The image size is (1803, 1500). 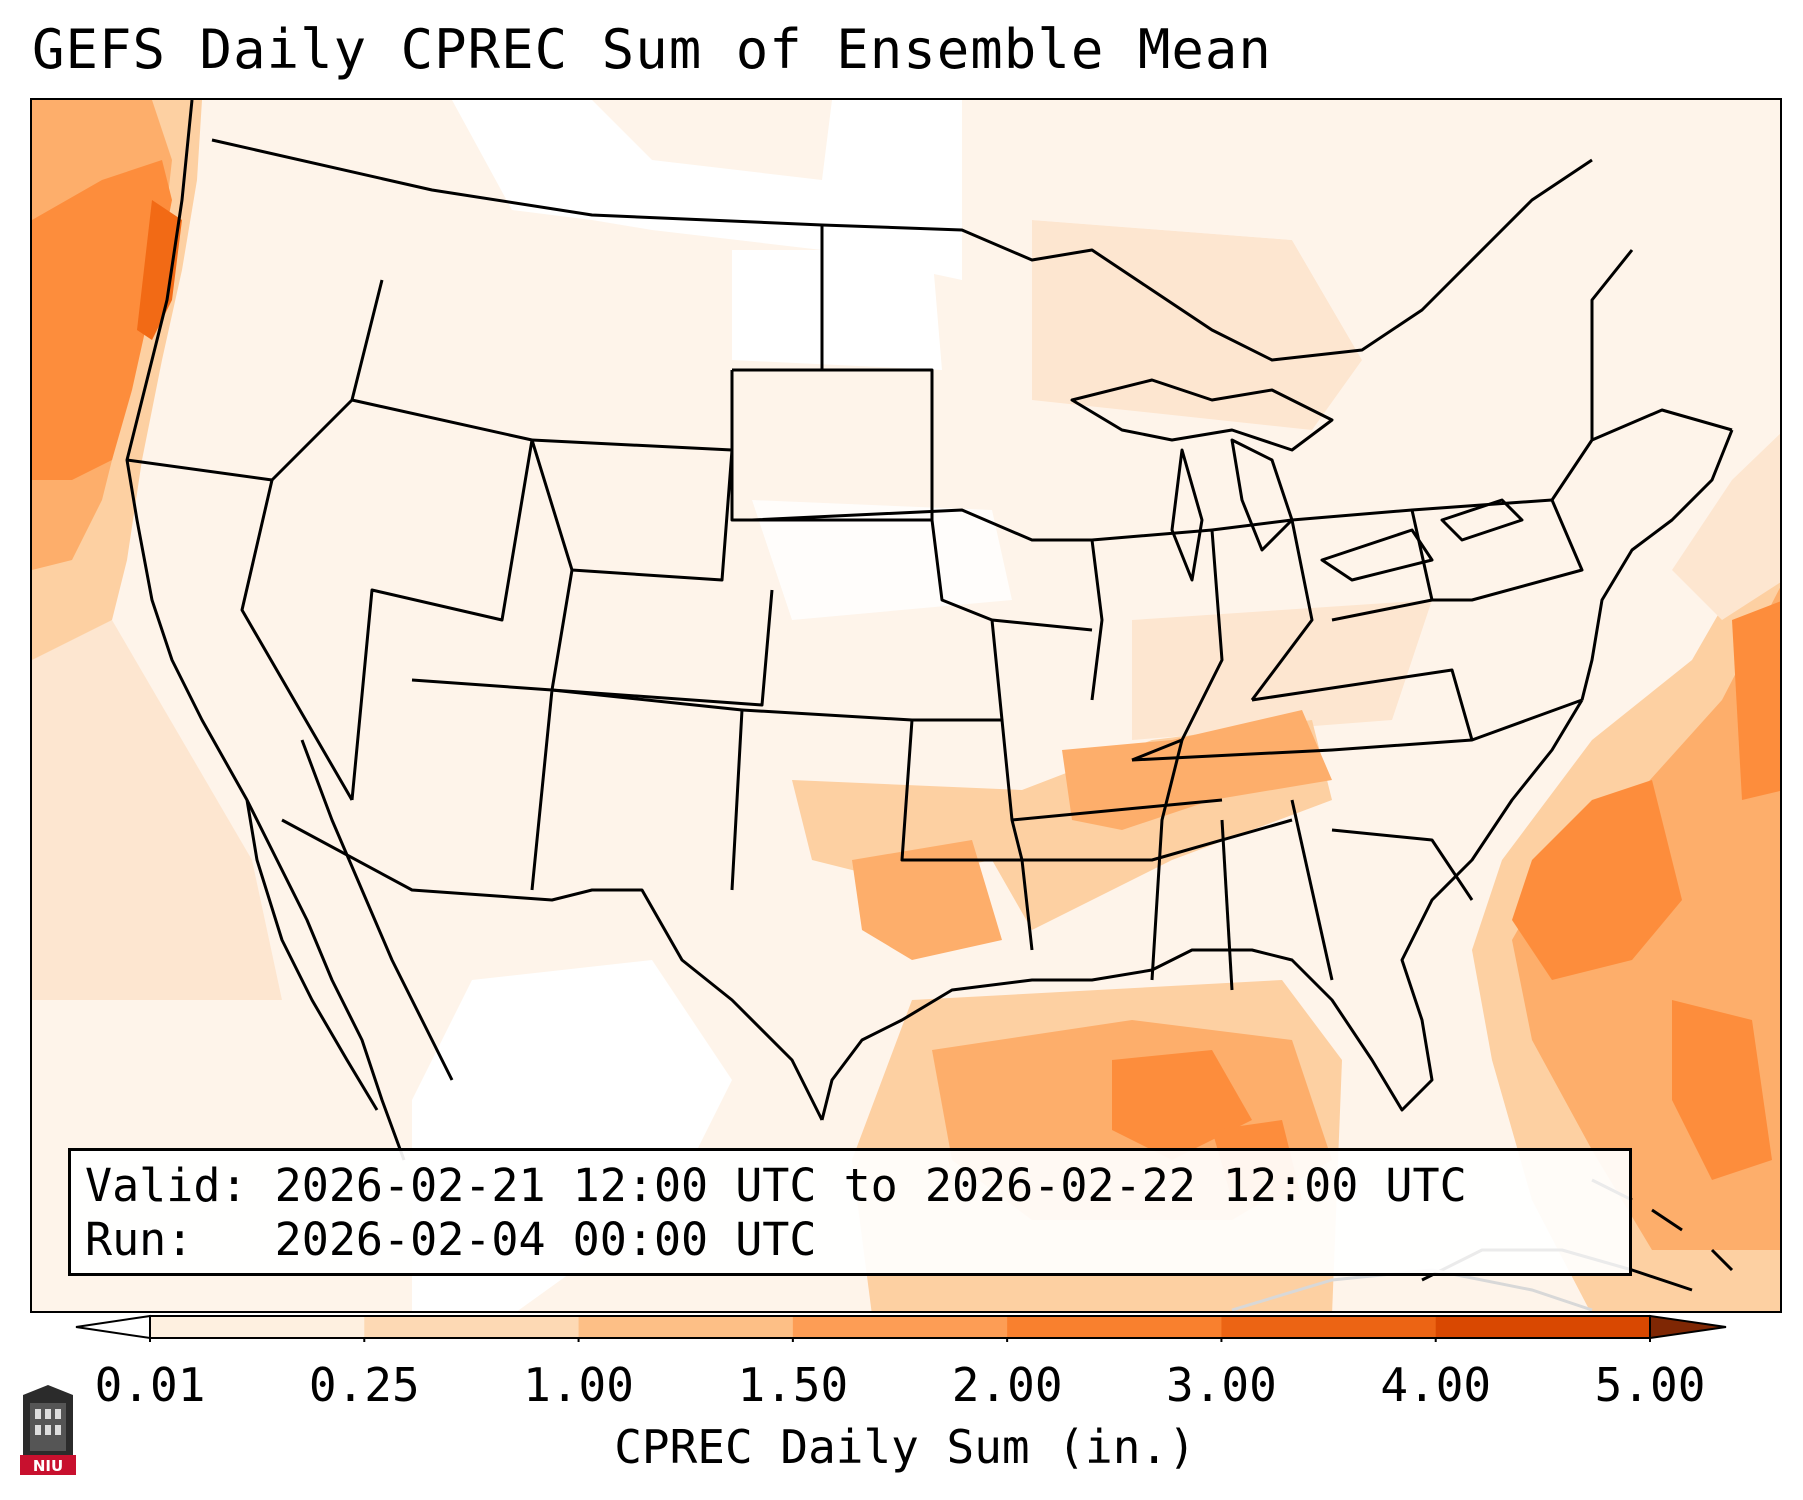 I want to click on colorbar, so click(x=901, y=1328).